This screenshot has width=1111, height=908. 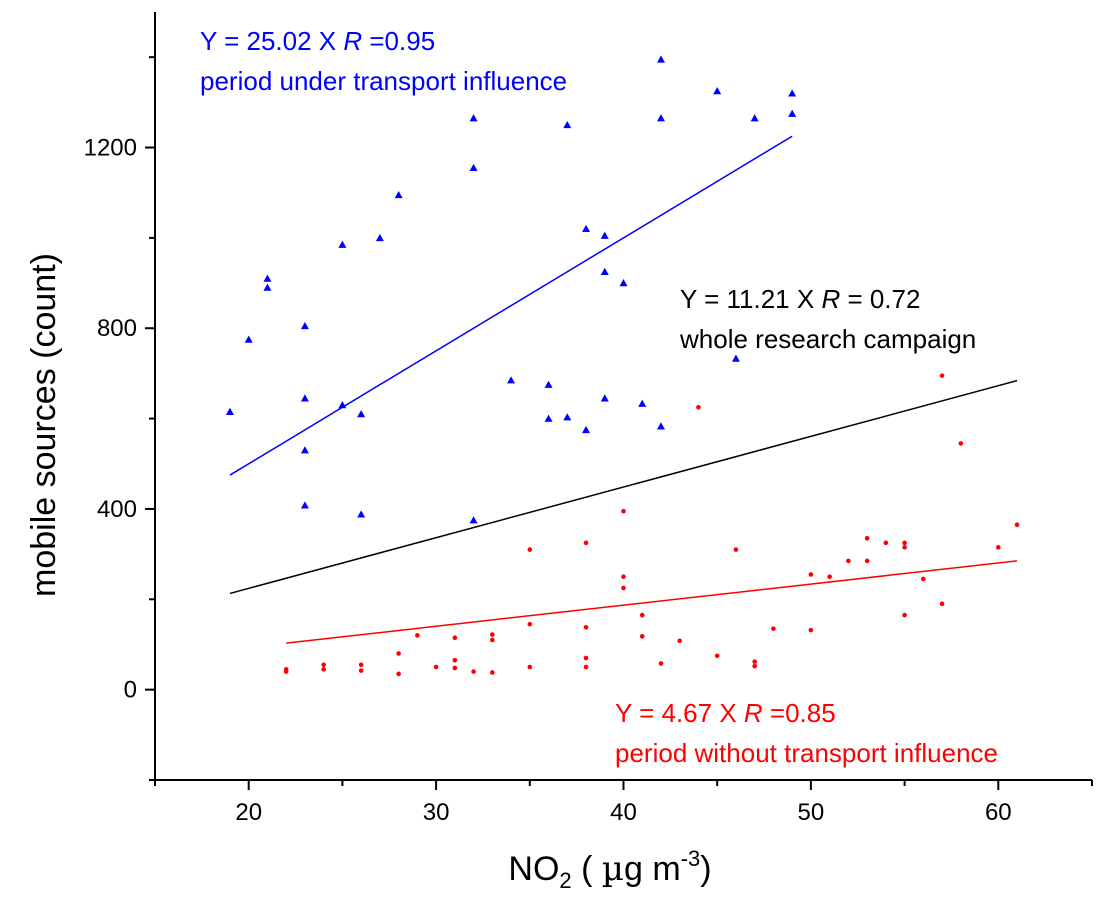 What do you see at coordinates (248, 812) in the screenshot?
I see `x-tick-label: 20` at bounding box center [248, 812].